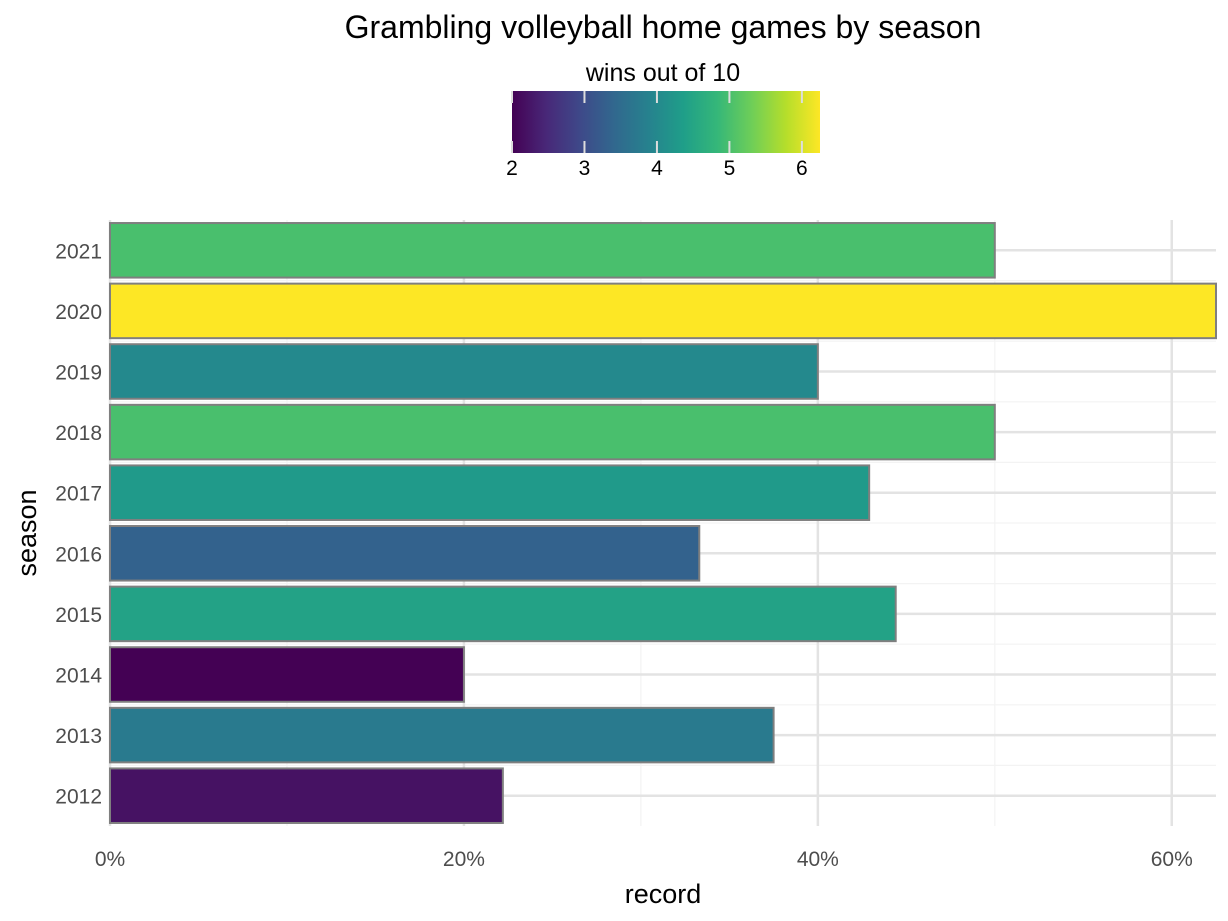  I want to click on legend: wins out of 10 2 3 4 5 6, so click(663, 119).